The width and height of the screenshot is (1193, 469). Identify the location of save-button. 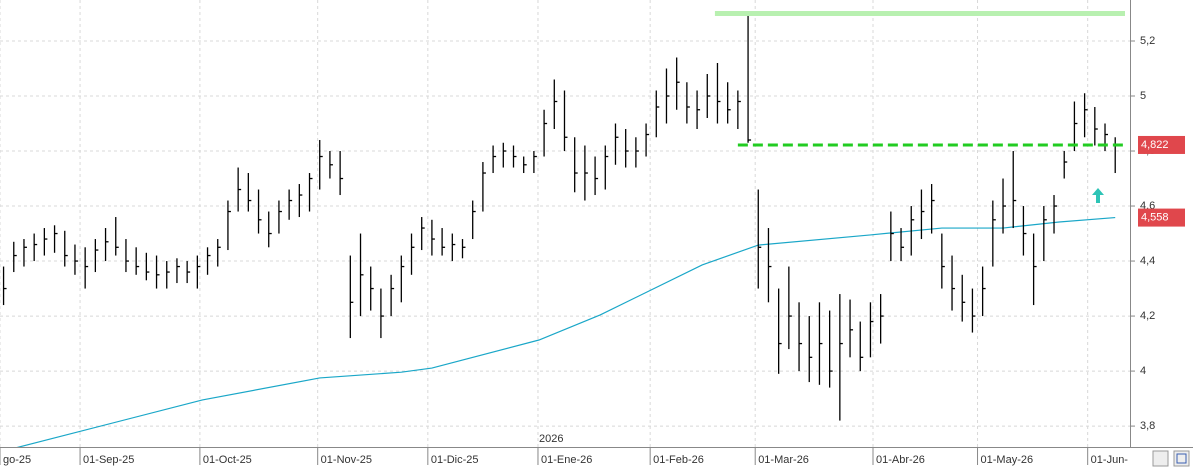
(1181, 458).